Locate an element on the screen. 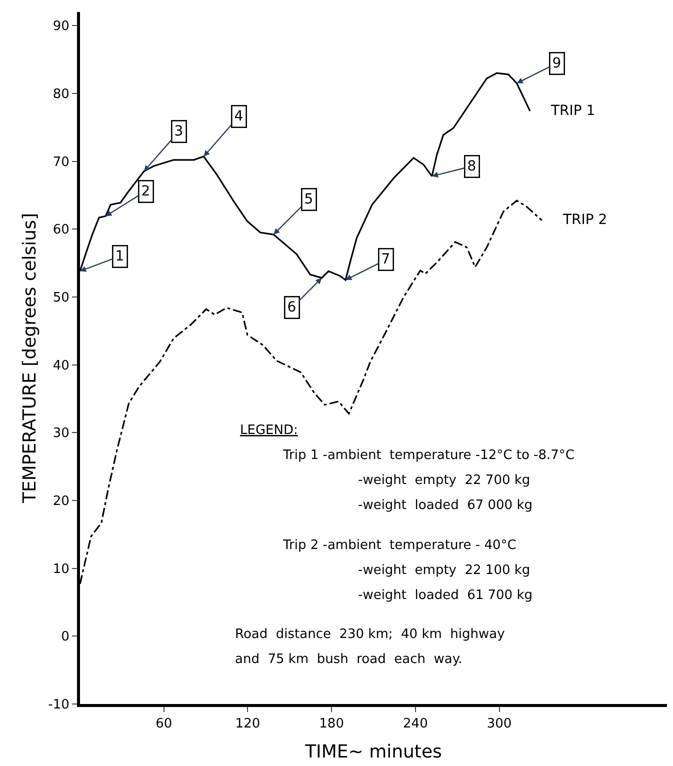  y-tick-label: 50 is located at coordinates (61, 298).